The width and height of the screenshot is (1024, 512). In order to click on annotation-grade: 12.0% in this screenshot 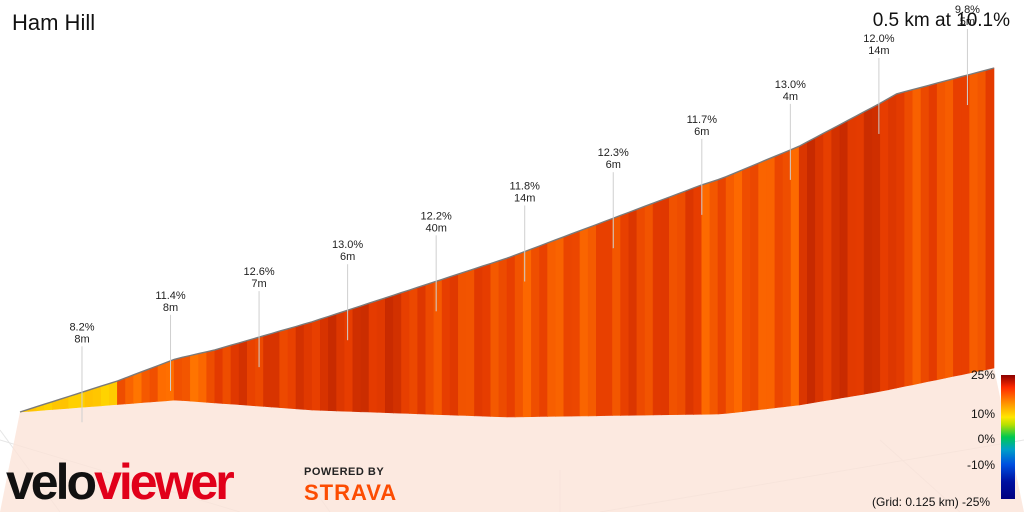, I will do `click(878, 39)`.